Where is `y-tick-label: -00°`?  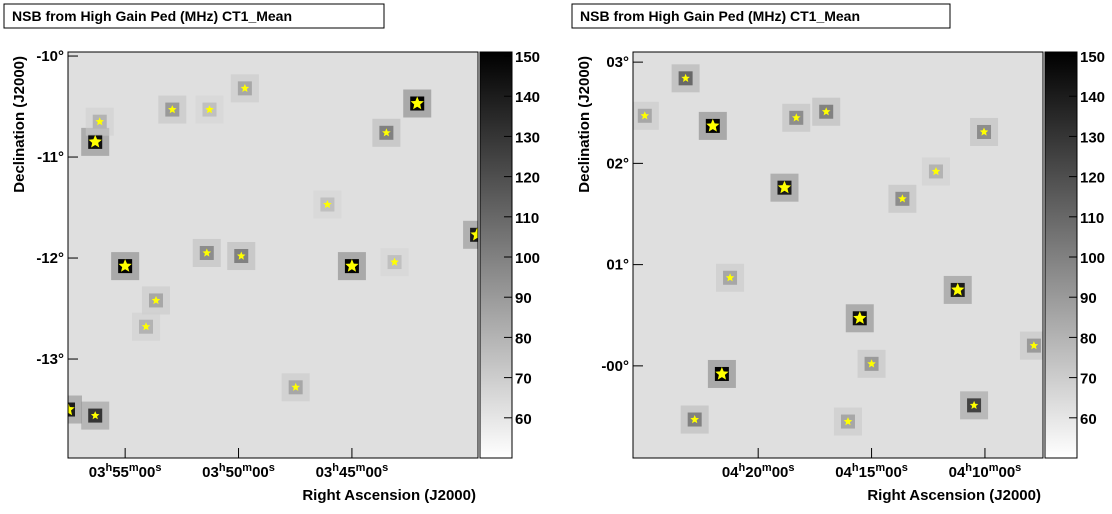 y-tick-label: -00° is located at coordinates (615, 366).